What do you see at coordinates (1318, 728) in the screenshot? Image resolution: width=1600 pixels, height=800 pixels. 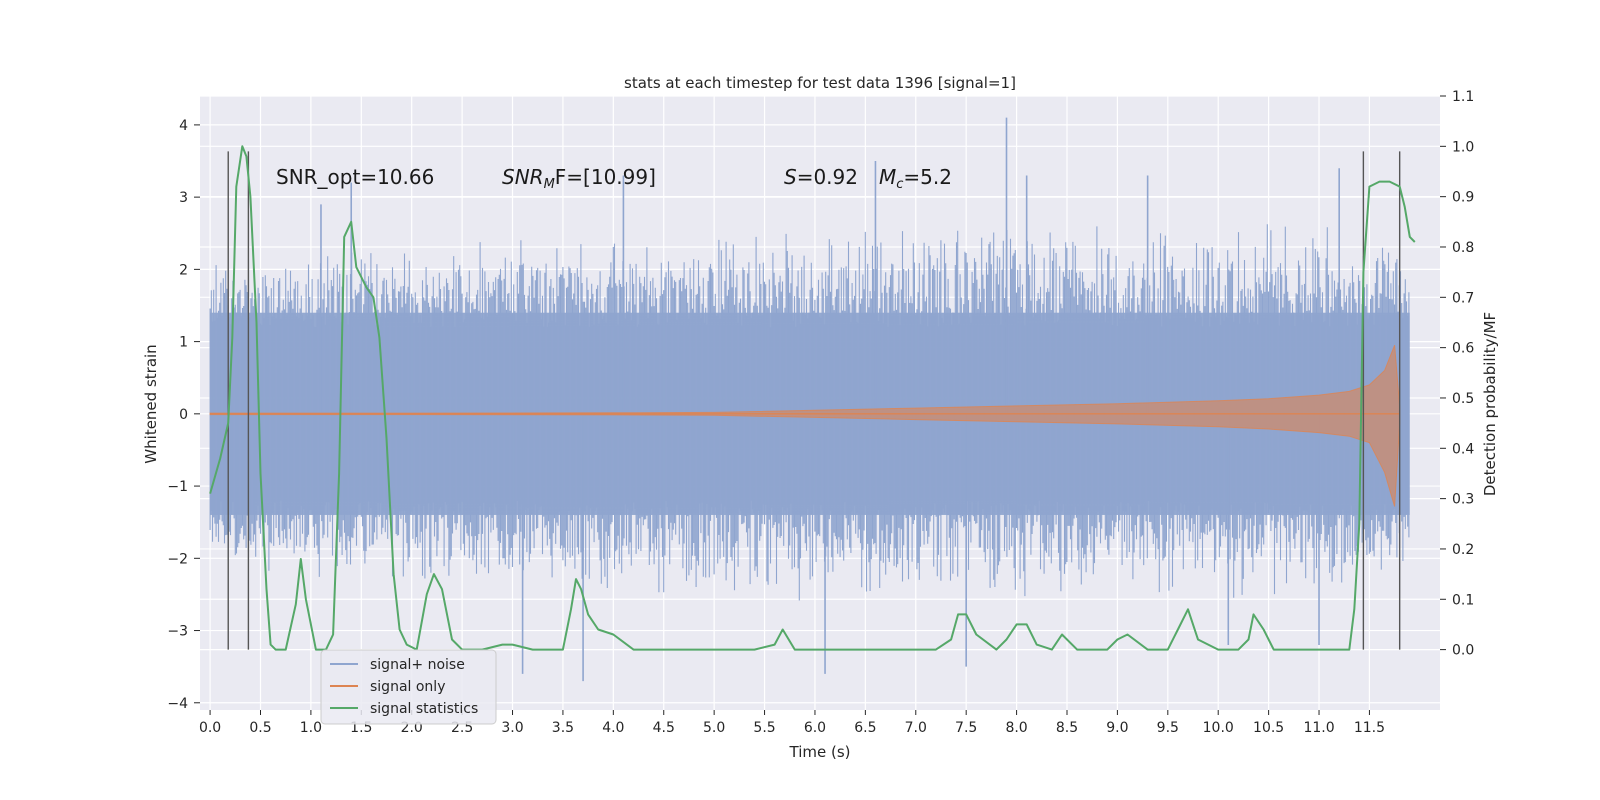 I see `x-tick-label: 11.0` at bounding box center [1318, 728].